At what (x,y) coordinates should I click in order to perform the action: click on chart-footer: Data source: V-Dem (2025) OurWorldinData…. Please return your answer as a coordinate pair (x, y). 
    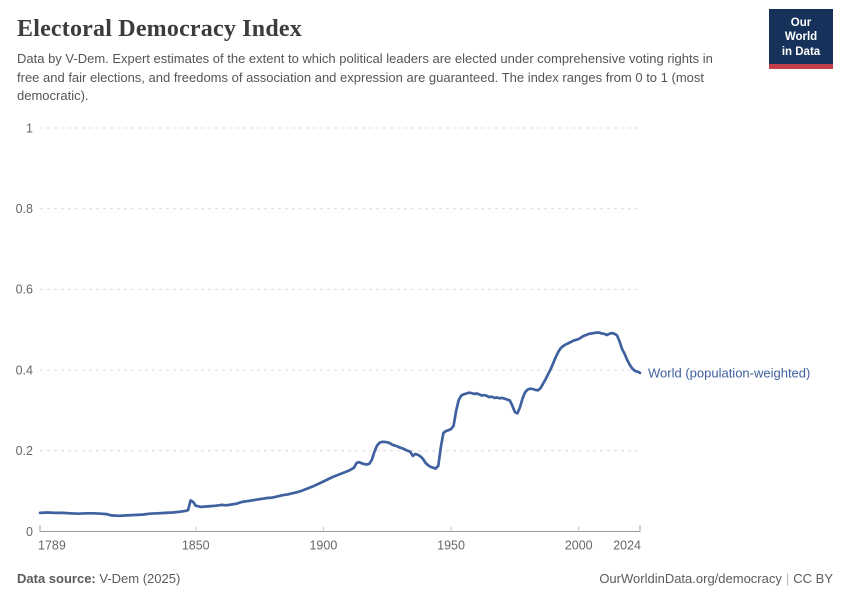
    Looking at the image, I should click on (425, 578).